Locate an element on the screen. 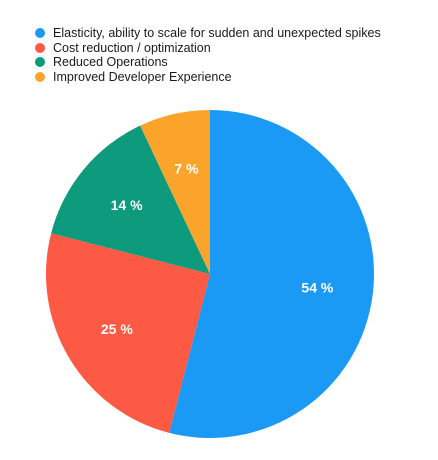 This screenshot has height=460, width=438. legend-label-cost-reduction: Cost reduction / optimization is located at coordinates (132, 47).